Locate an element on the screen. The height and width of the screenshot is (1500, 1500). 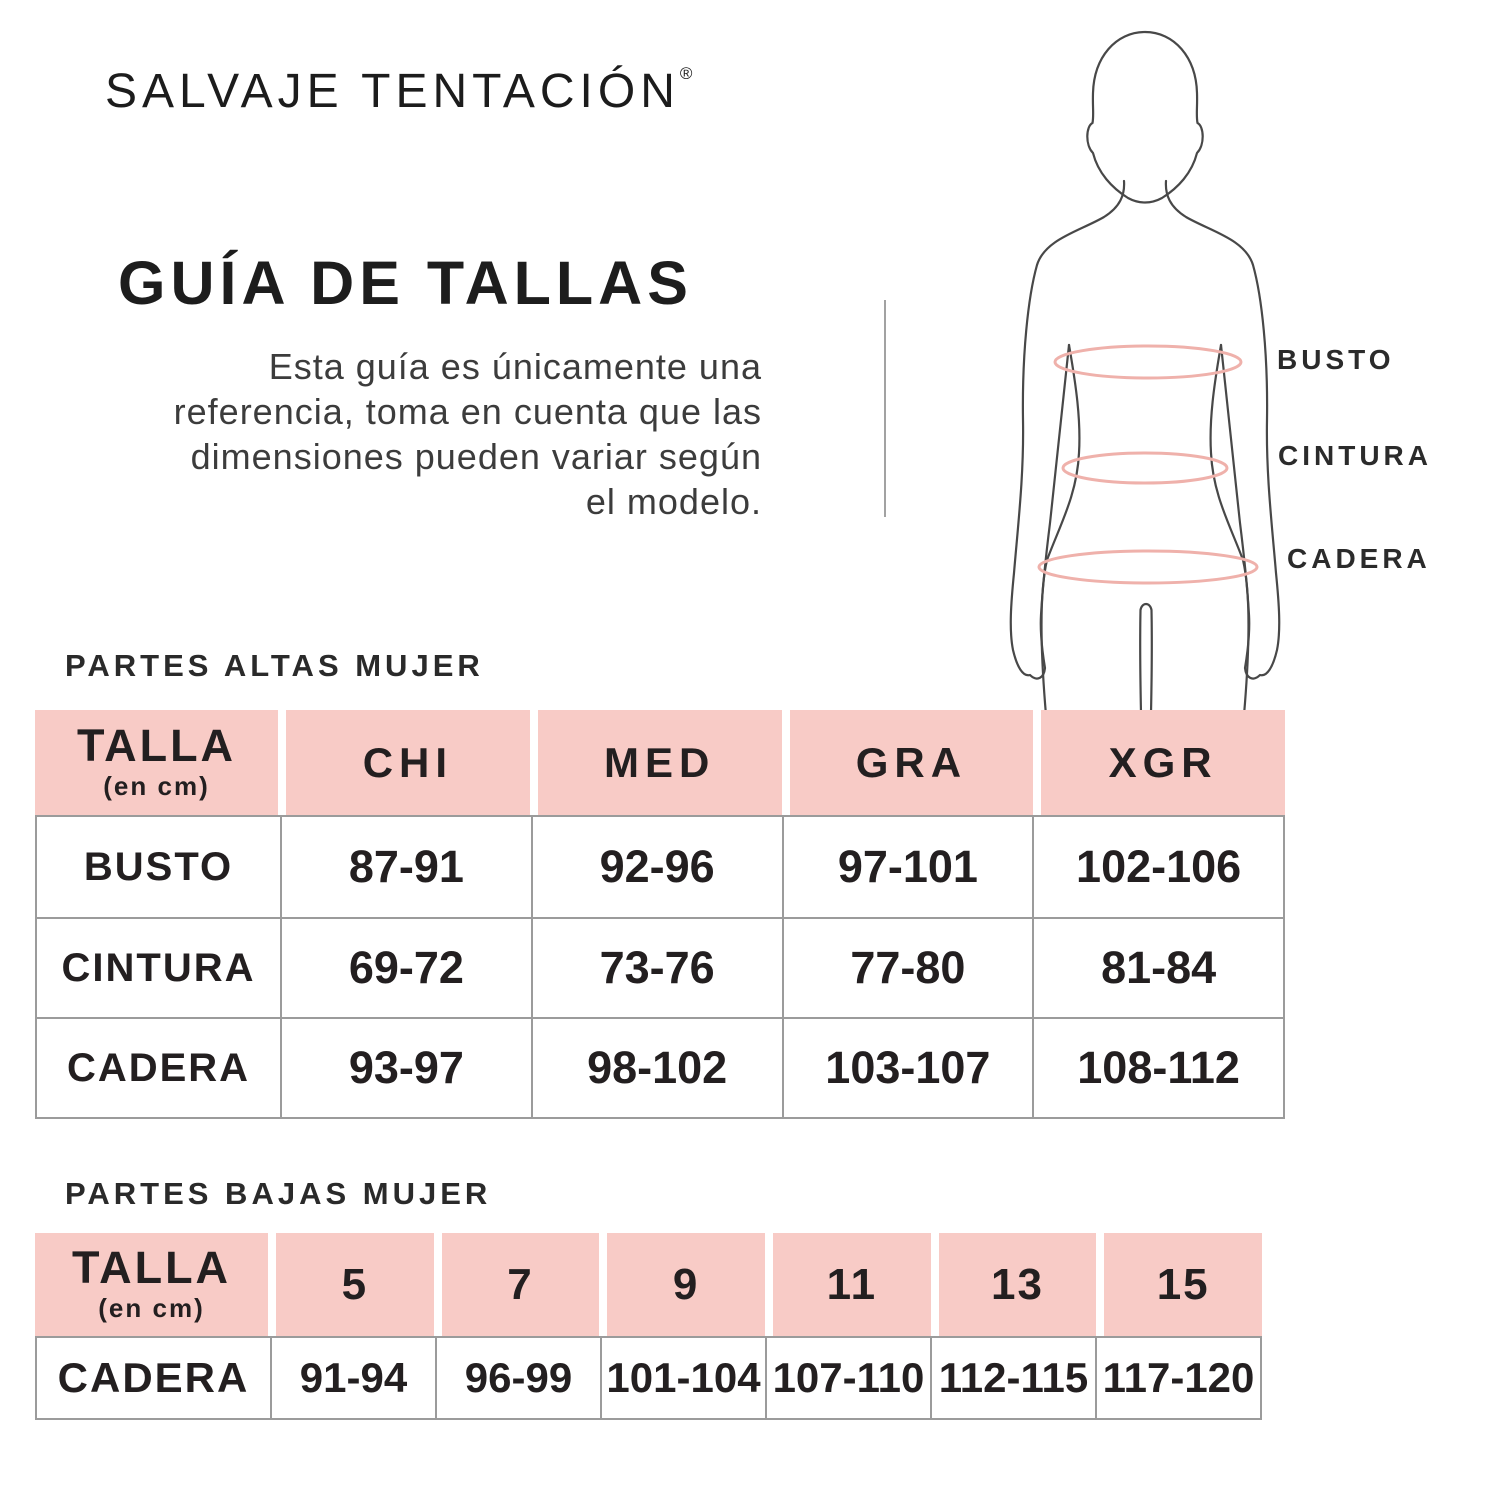
size-value-cell: 103-107 is located at coordinates (907, 1068).